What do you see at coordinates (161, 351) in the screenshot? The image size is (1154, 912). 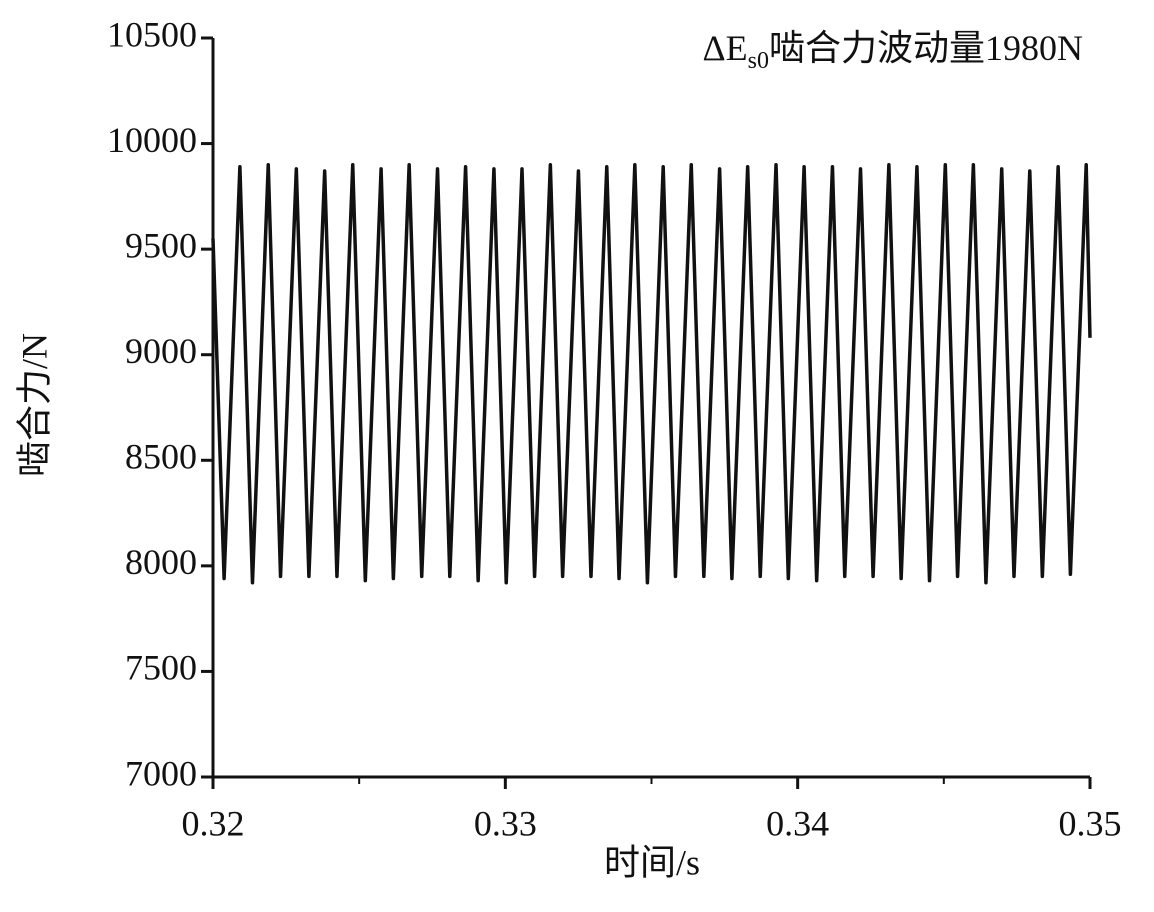 I see `y-tick-label: 9000` at bounding box center [161, 351].